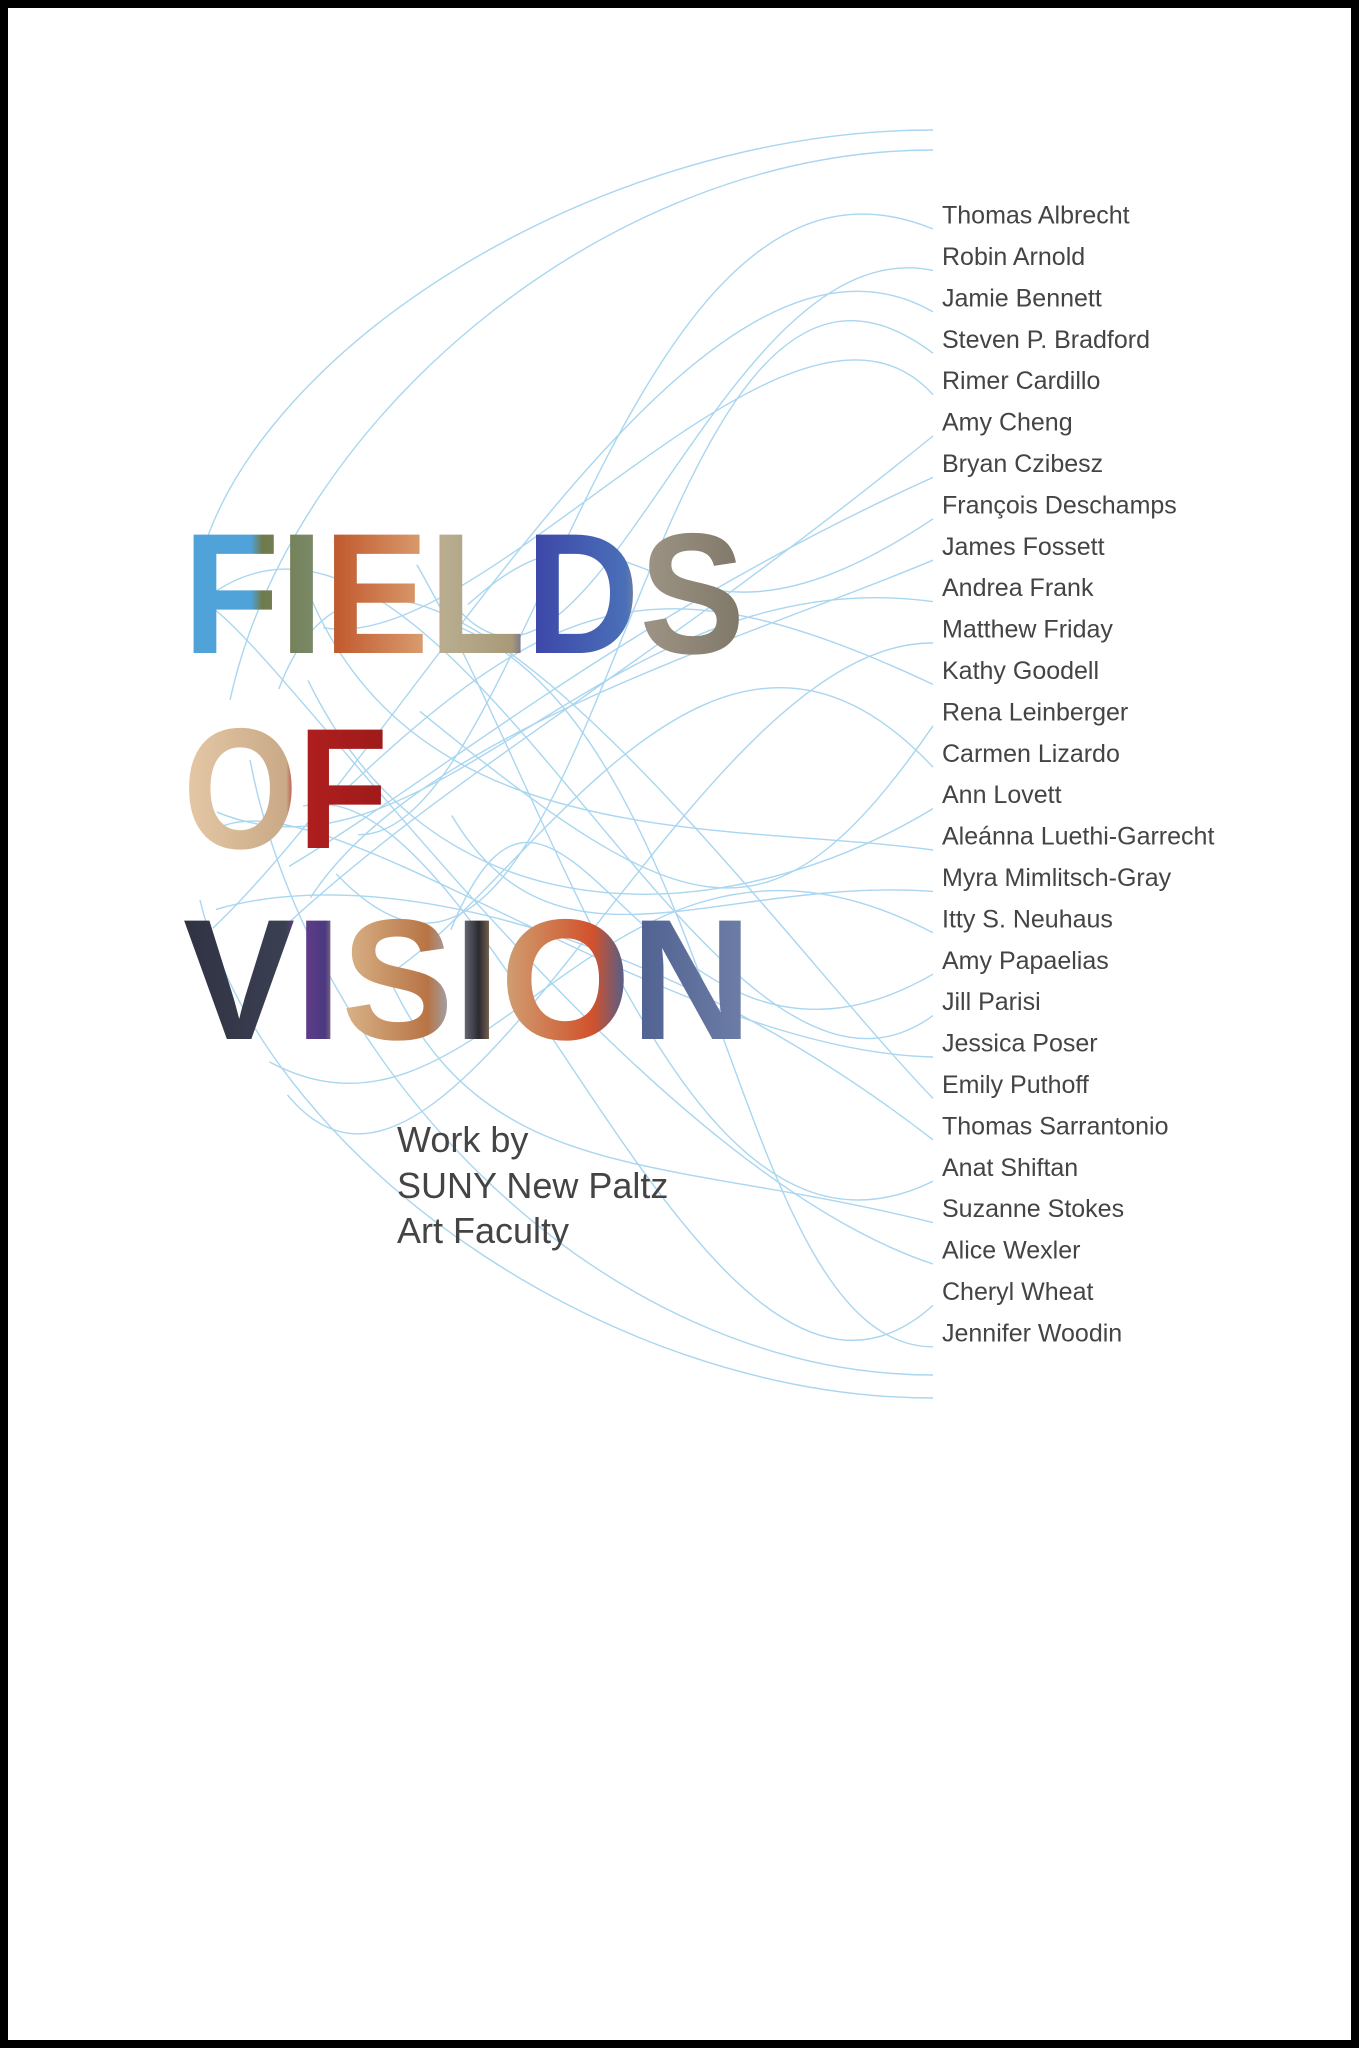  I want to click on faculty-name: Steven P. Bradford, so click(1046, 340).